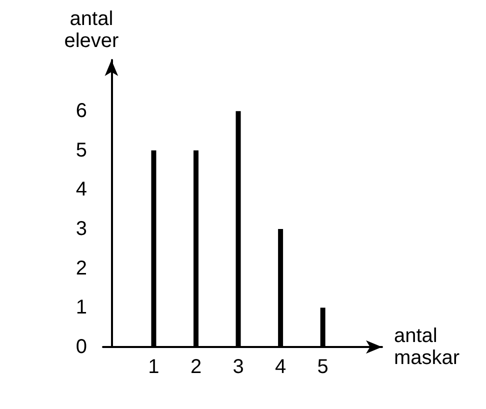 The image size is (486, 409). I want to click on x-axis-title: antal maskar, so click(427, 347).